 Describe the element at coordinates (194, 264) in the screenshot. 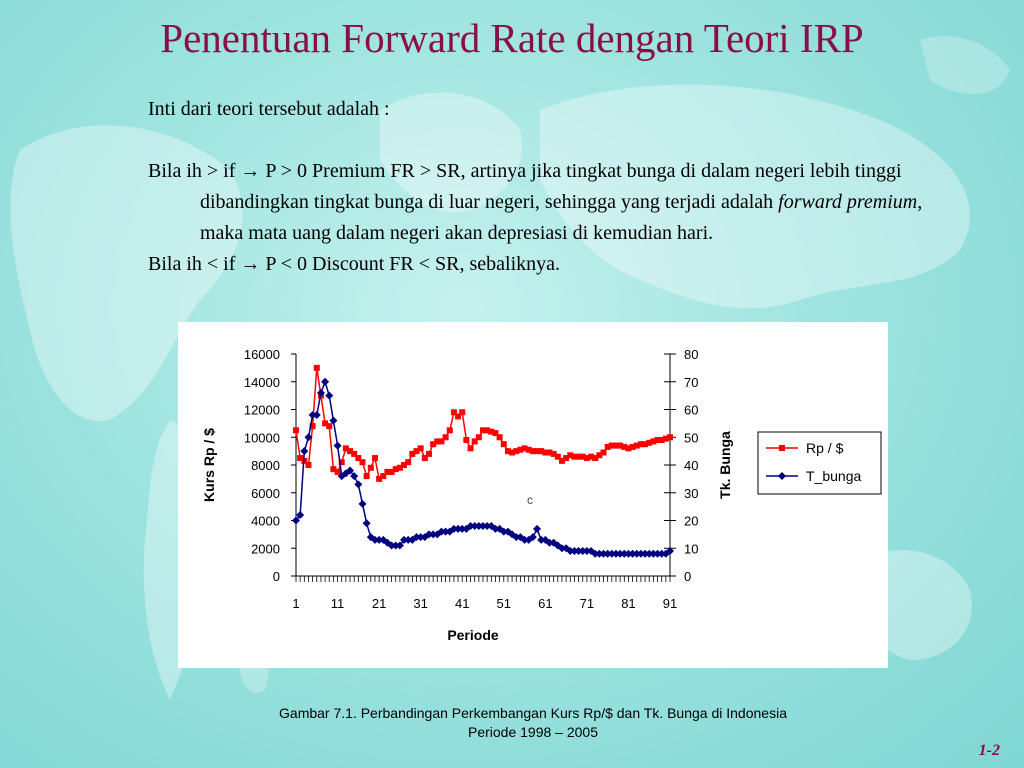

I see `rule2-before: Bila ih < if` at that location.